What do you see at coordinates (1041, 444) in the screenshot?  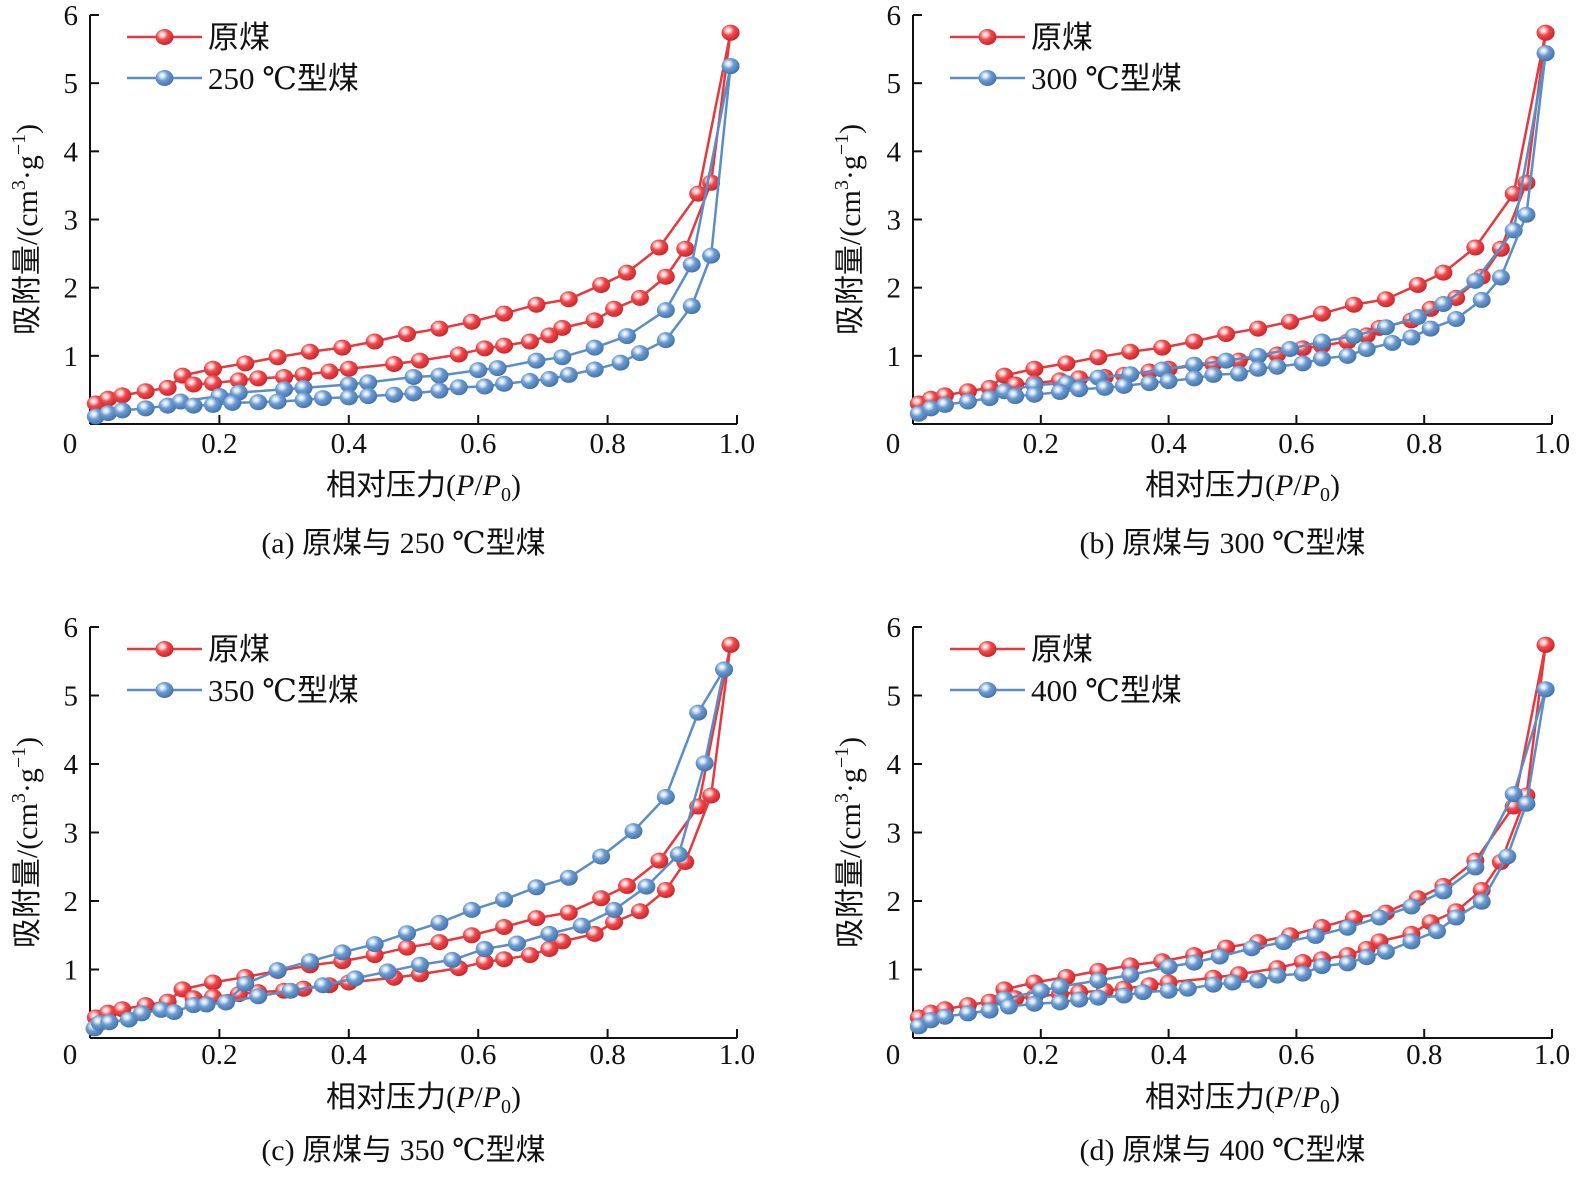 I see `x-tick-label: 0.2` at bounding box center [1041, 444].